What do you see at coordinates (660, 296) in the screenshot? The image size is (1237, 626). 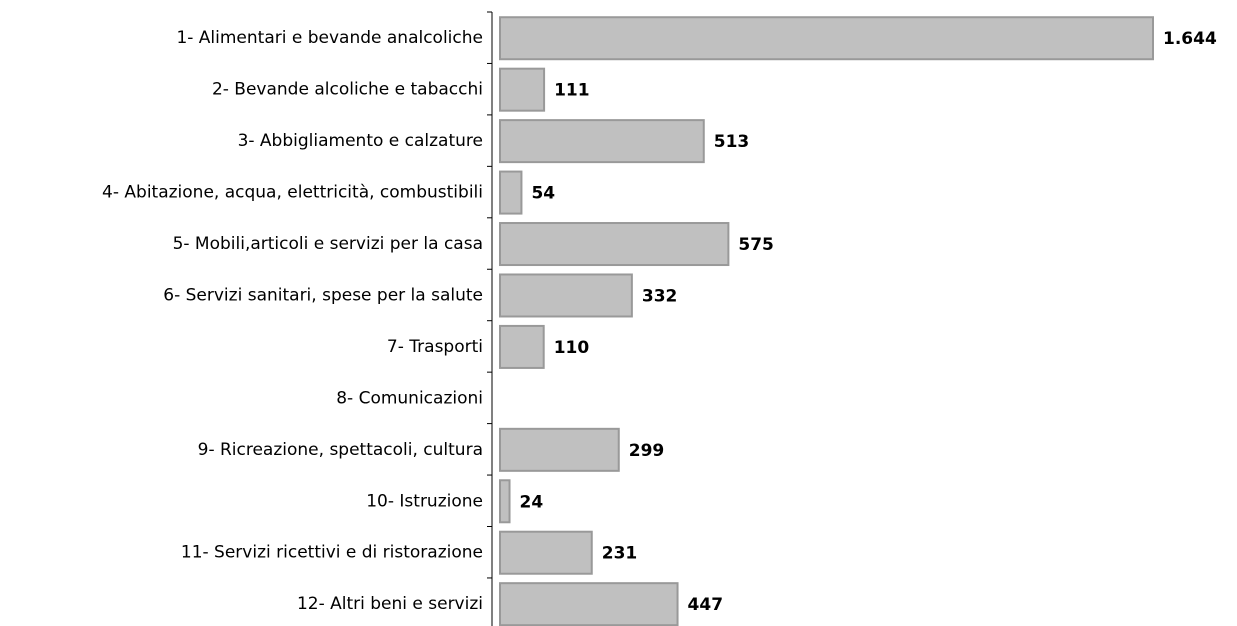 I see `value-label: 332` at bounding box center [660, 296].